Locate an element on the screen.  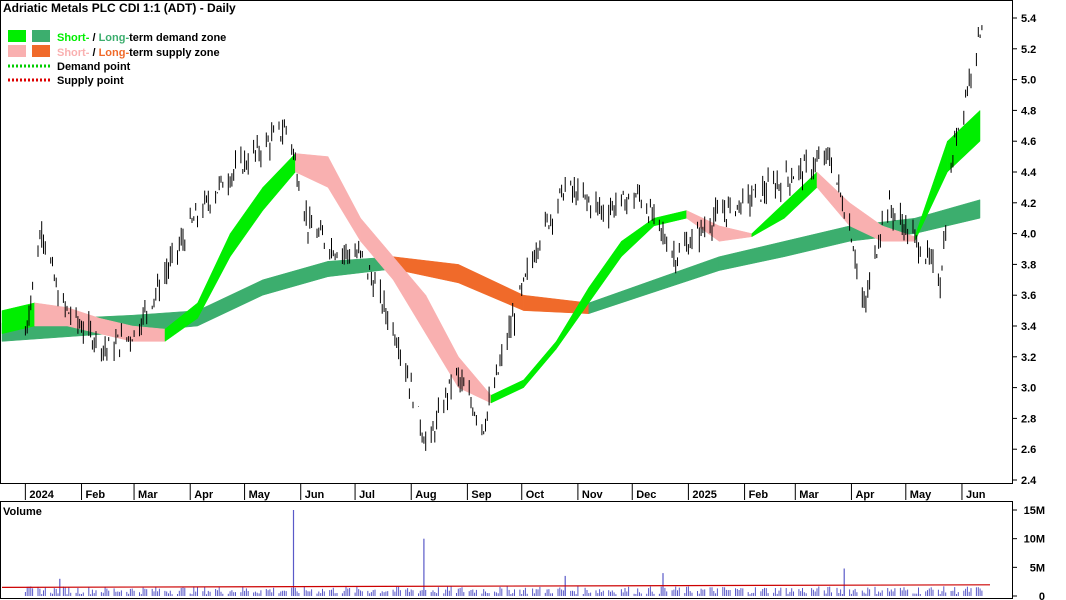
date-tick-label: Aug is located at coordinates (425, 495).